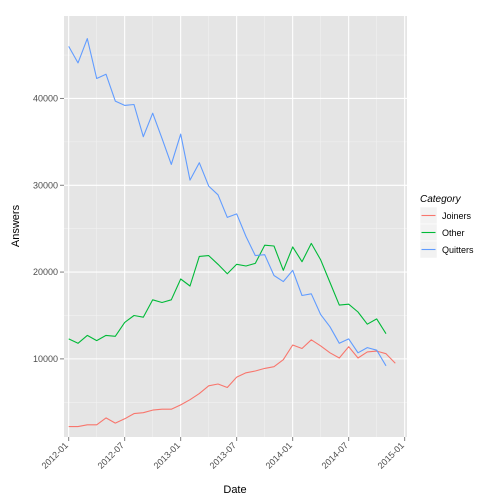 The width and height of the screenshot is (504, 504). I want to click on x-tick-label: 2012-01, so click(55, 455).